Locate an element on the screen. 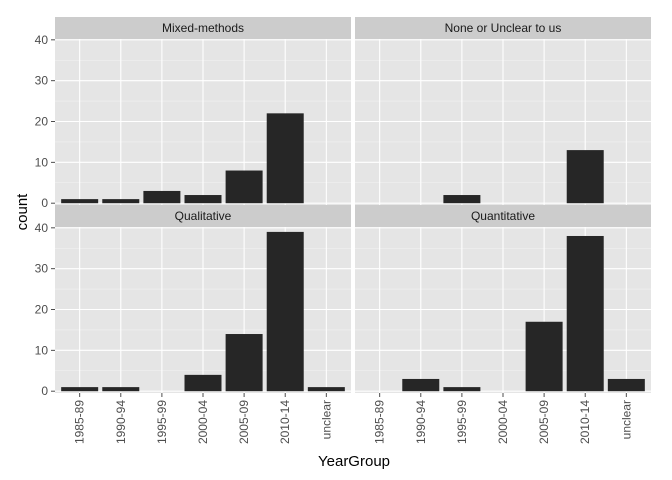  facet-title: Quantitative is located at coordinates (503, 216).